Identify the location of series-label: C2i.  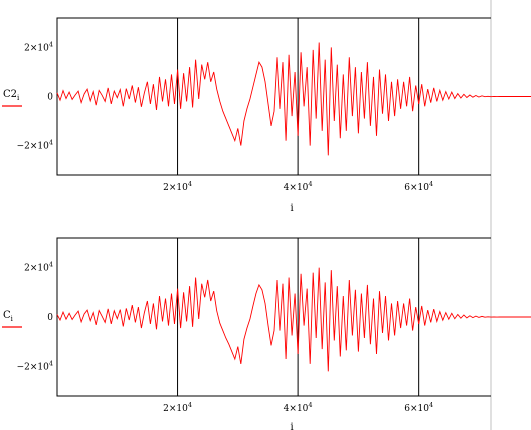
(11, 95).